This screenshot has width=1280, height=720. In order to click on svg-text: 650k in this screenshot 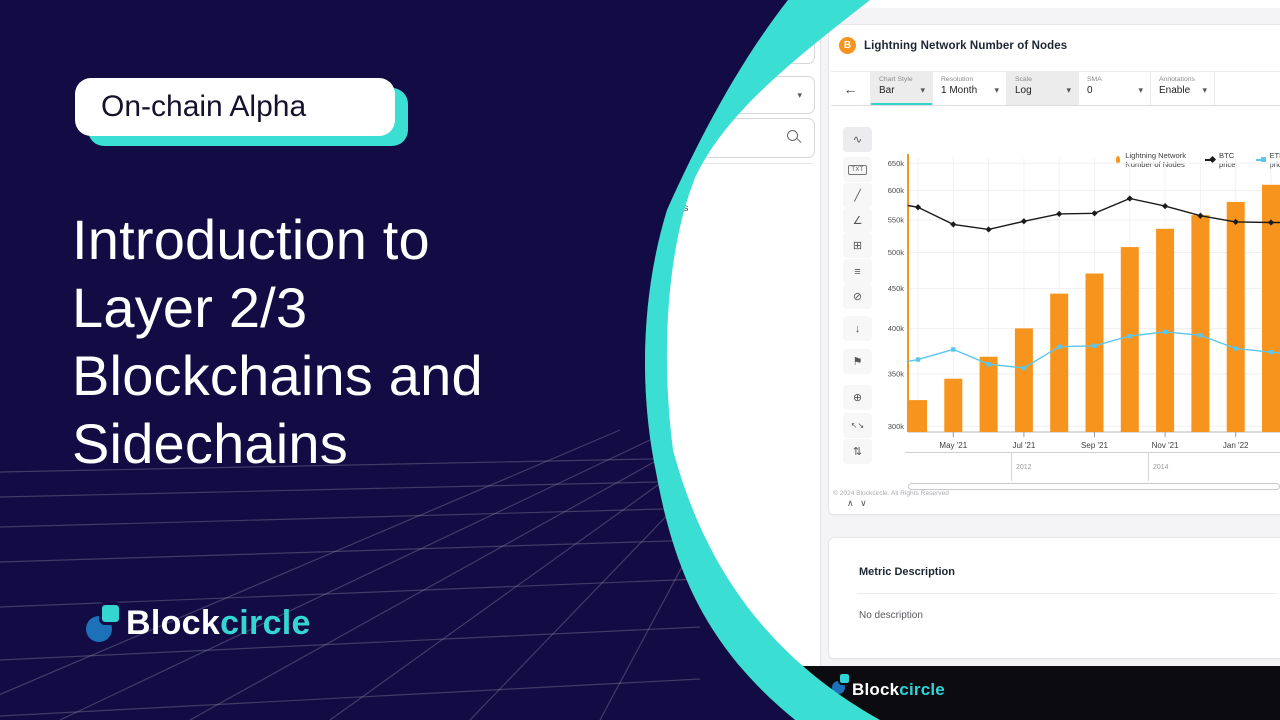, I will do `click(896, 163)`.